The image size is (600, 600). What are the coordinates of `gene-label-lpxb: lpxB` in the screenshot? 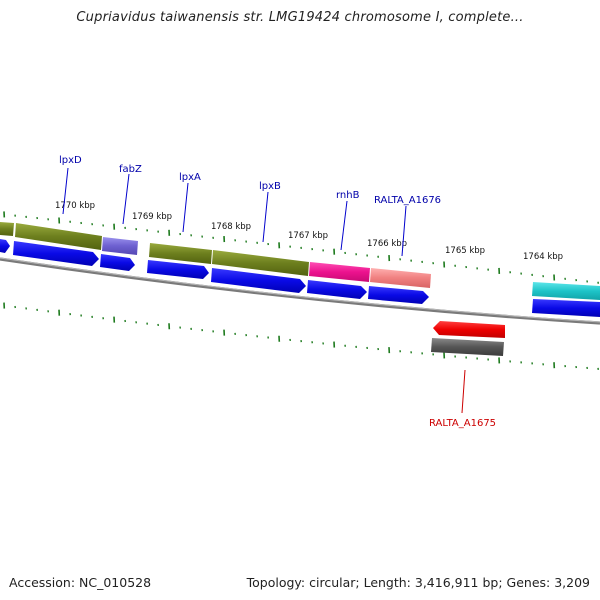 It's located at (270, 186).